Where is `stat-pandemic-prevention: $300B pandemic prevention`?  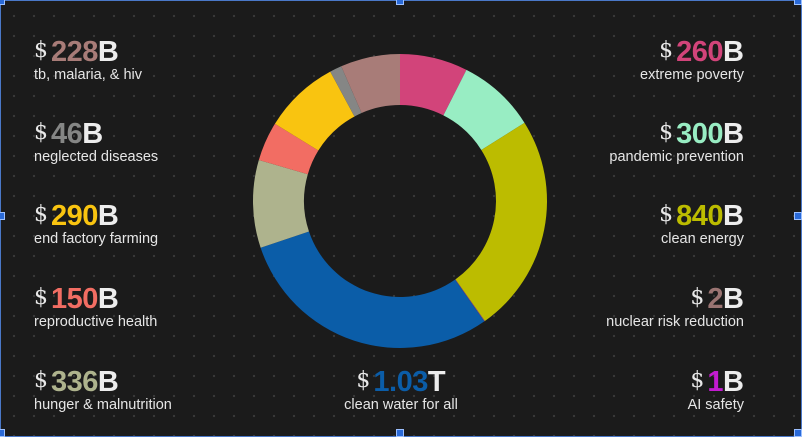
stat-pandemic-prevention: $300B pandemic prevention is located at coordinates (629, 141).